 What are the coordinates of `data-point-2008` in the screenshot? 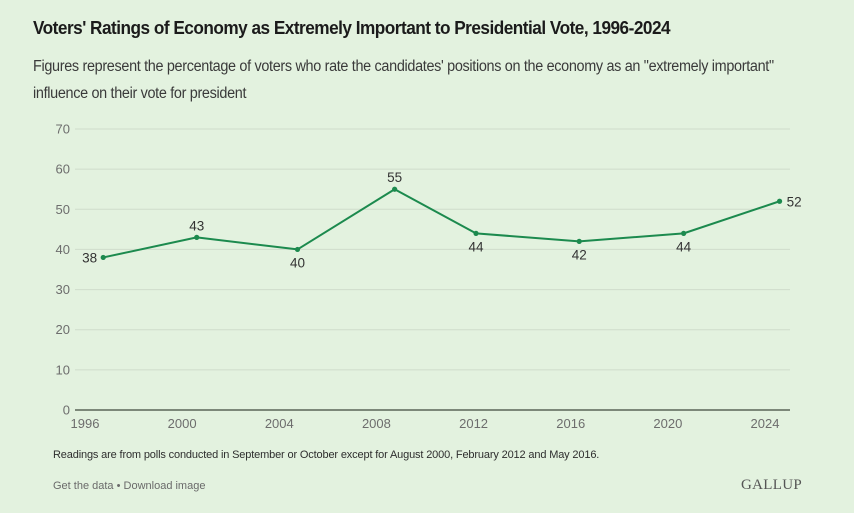 It's located at (395, 189).